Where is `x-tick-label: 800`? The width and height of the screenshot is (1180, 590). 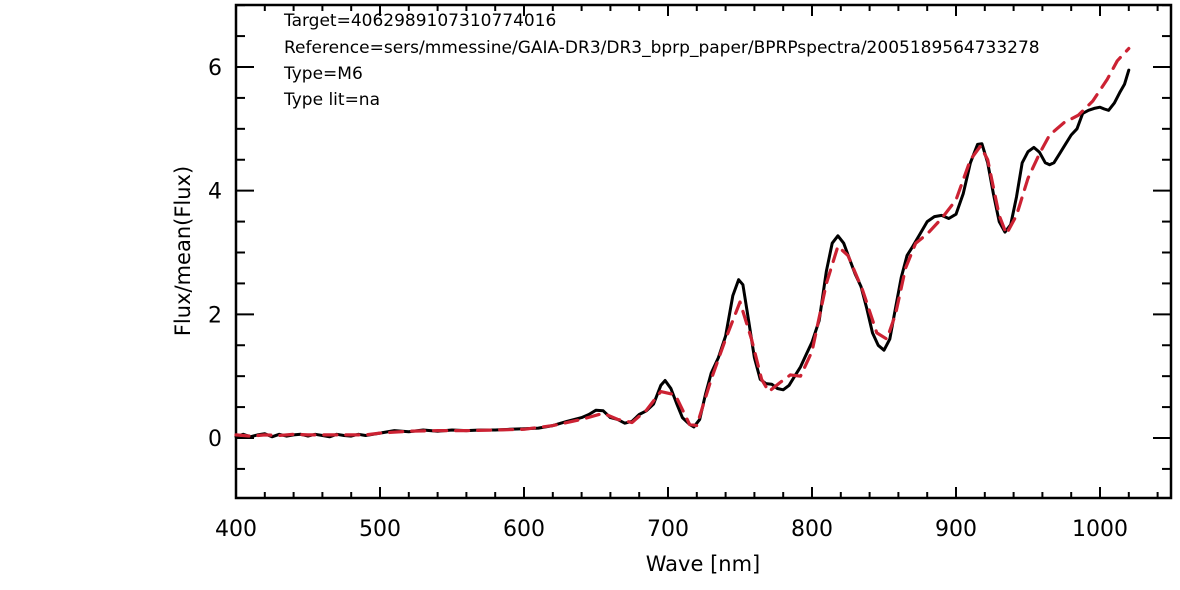
x-tick-label: 800 is located at coordinates (812, 529).